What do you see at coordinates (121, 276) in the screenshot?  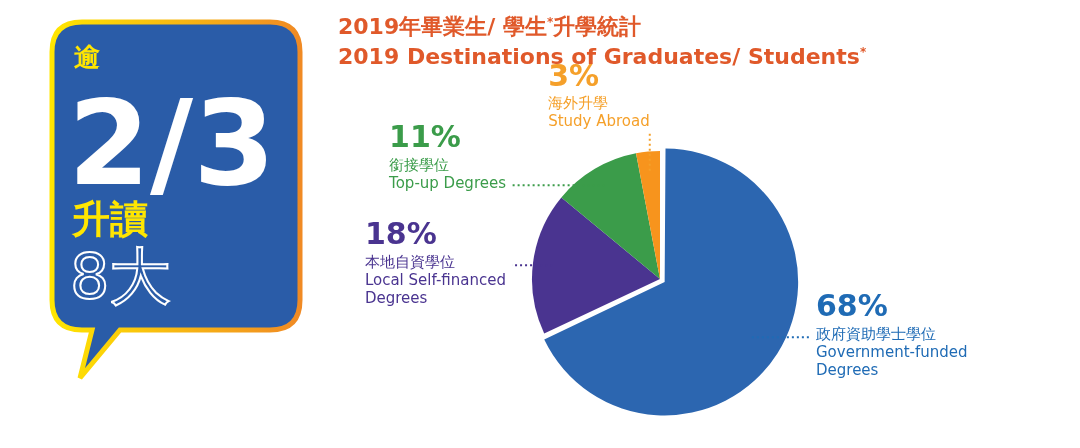 I see `text: 8大` at bounding box center [121, 276].